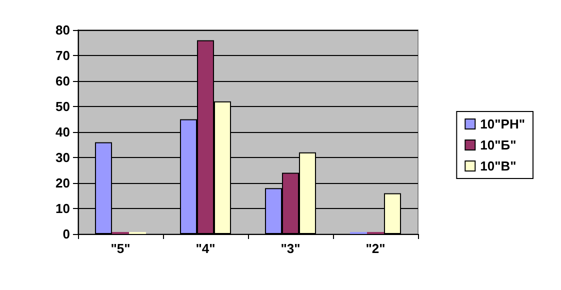 This screenshot has height=290, width=561. I want to click on y-tick-label: 10, so click(63, 208).